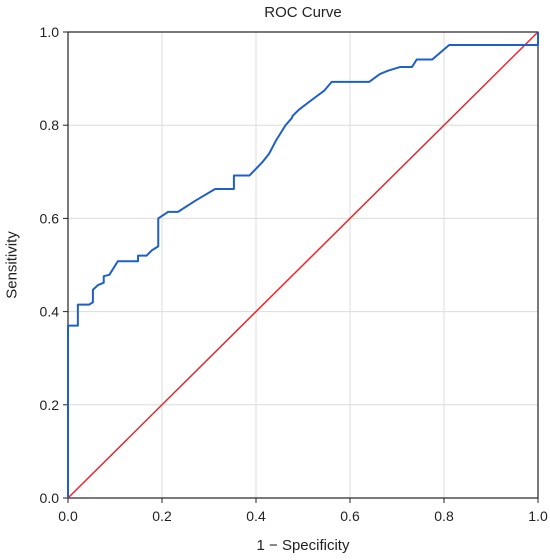 The height and width of the screenshot is (560, 550). Describe the element at coordinates (538, 516) in the screenshot. I see `x-tick-label: 1.0` at that location.